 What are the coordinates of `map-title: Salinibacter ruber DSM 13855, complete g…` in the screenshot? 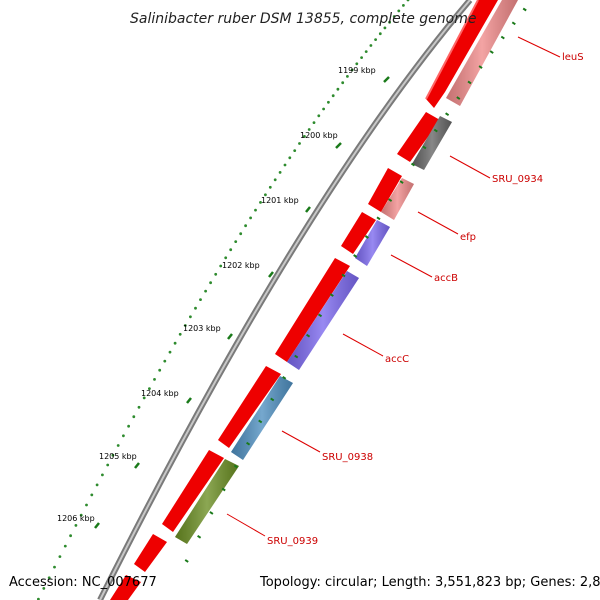 It's located at (303, 19).